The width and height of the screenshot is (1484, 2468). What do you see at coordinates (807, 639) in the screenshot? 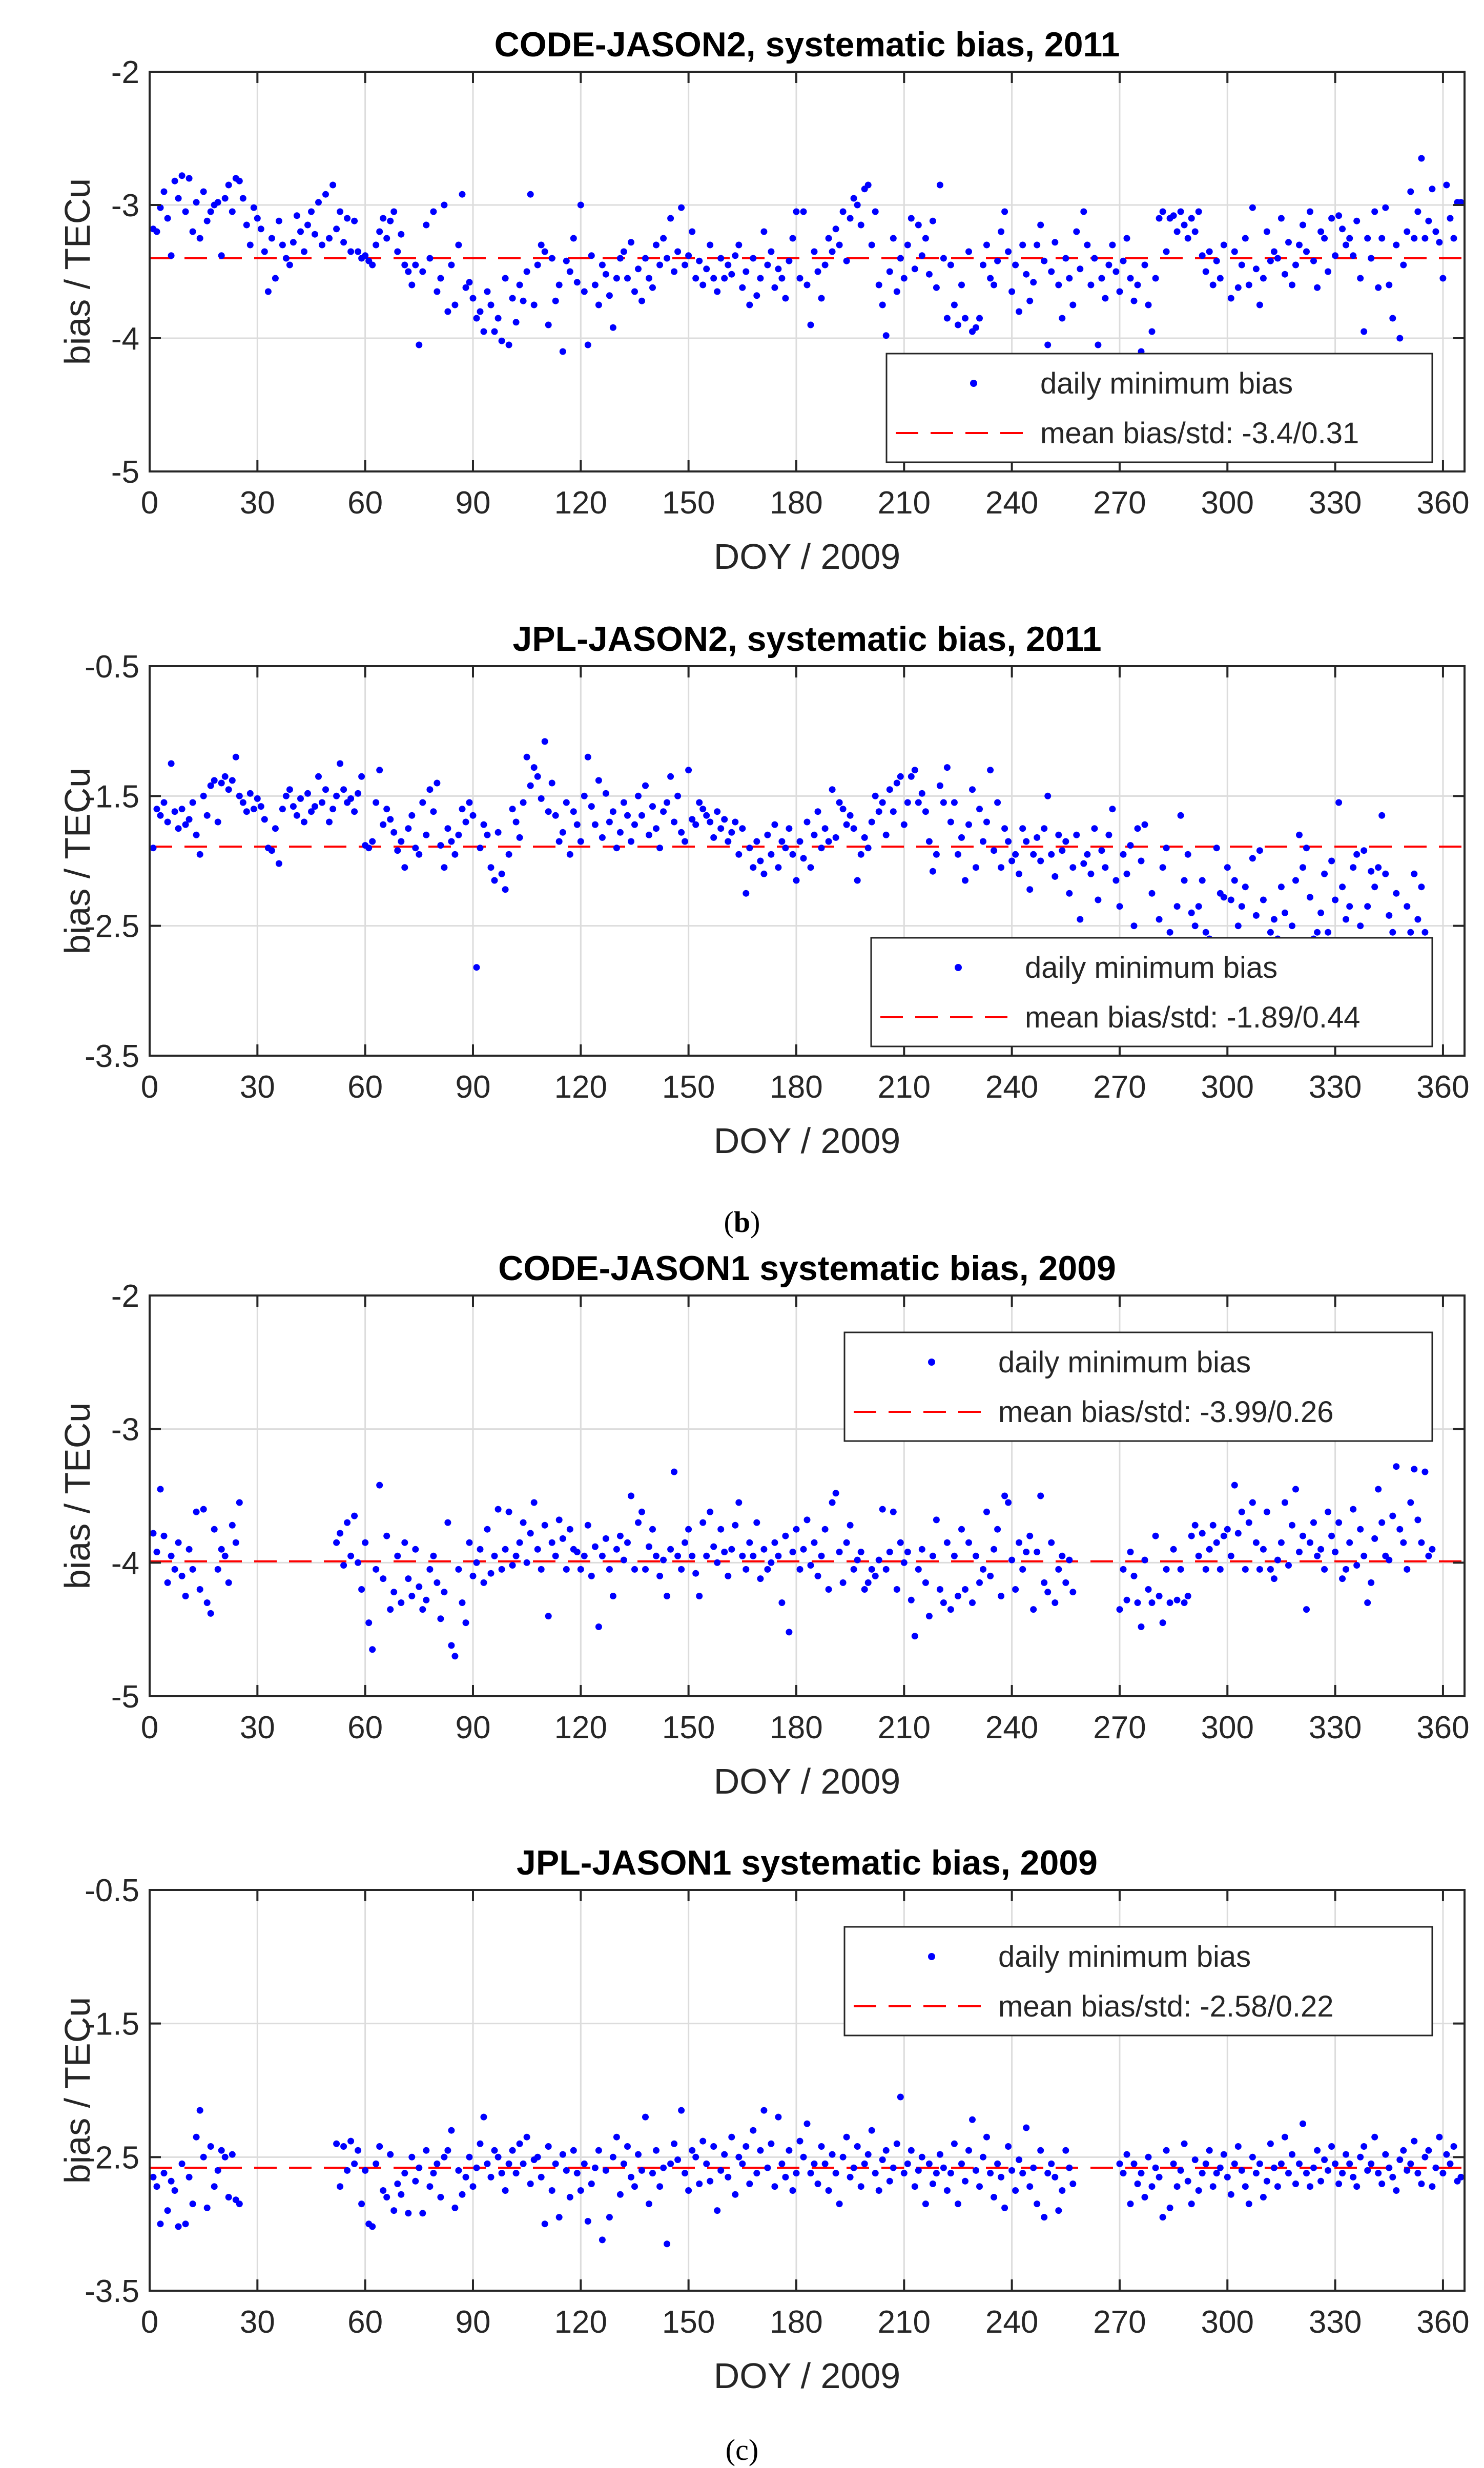
I see `chart-title: JPL-JASON2, systematic bias, 2011` at bounding box center [807, 639].